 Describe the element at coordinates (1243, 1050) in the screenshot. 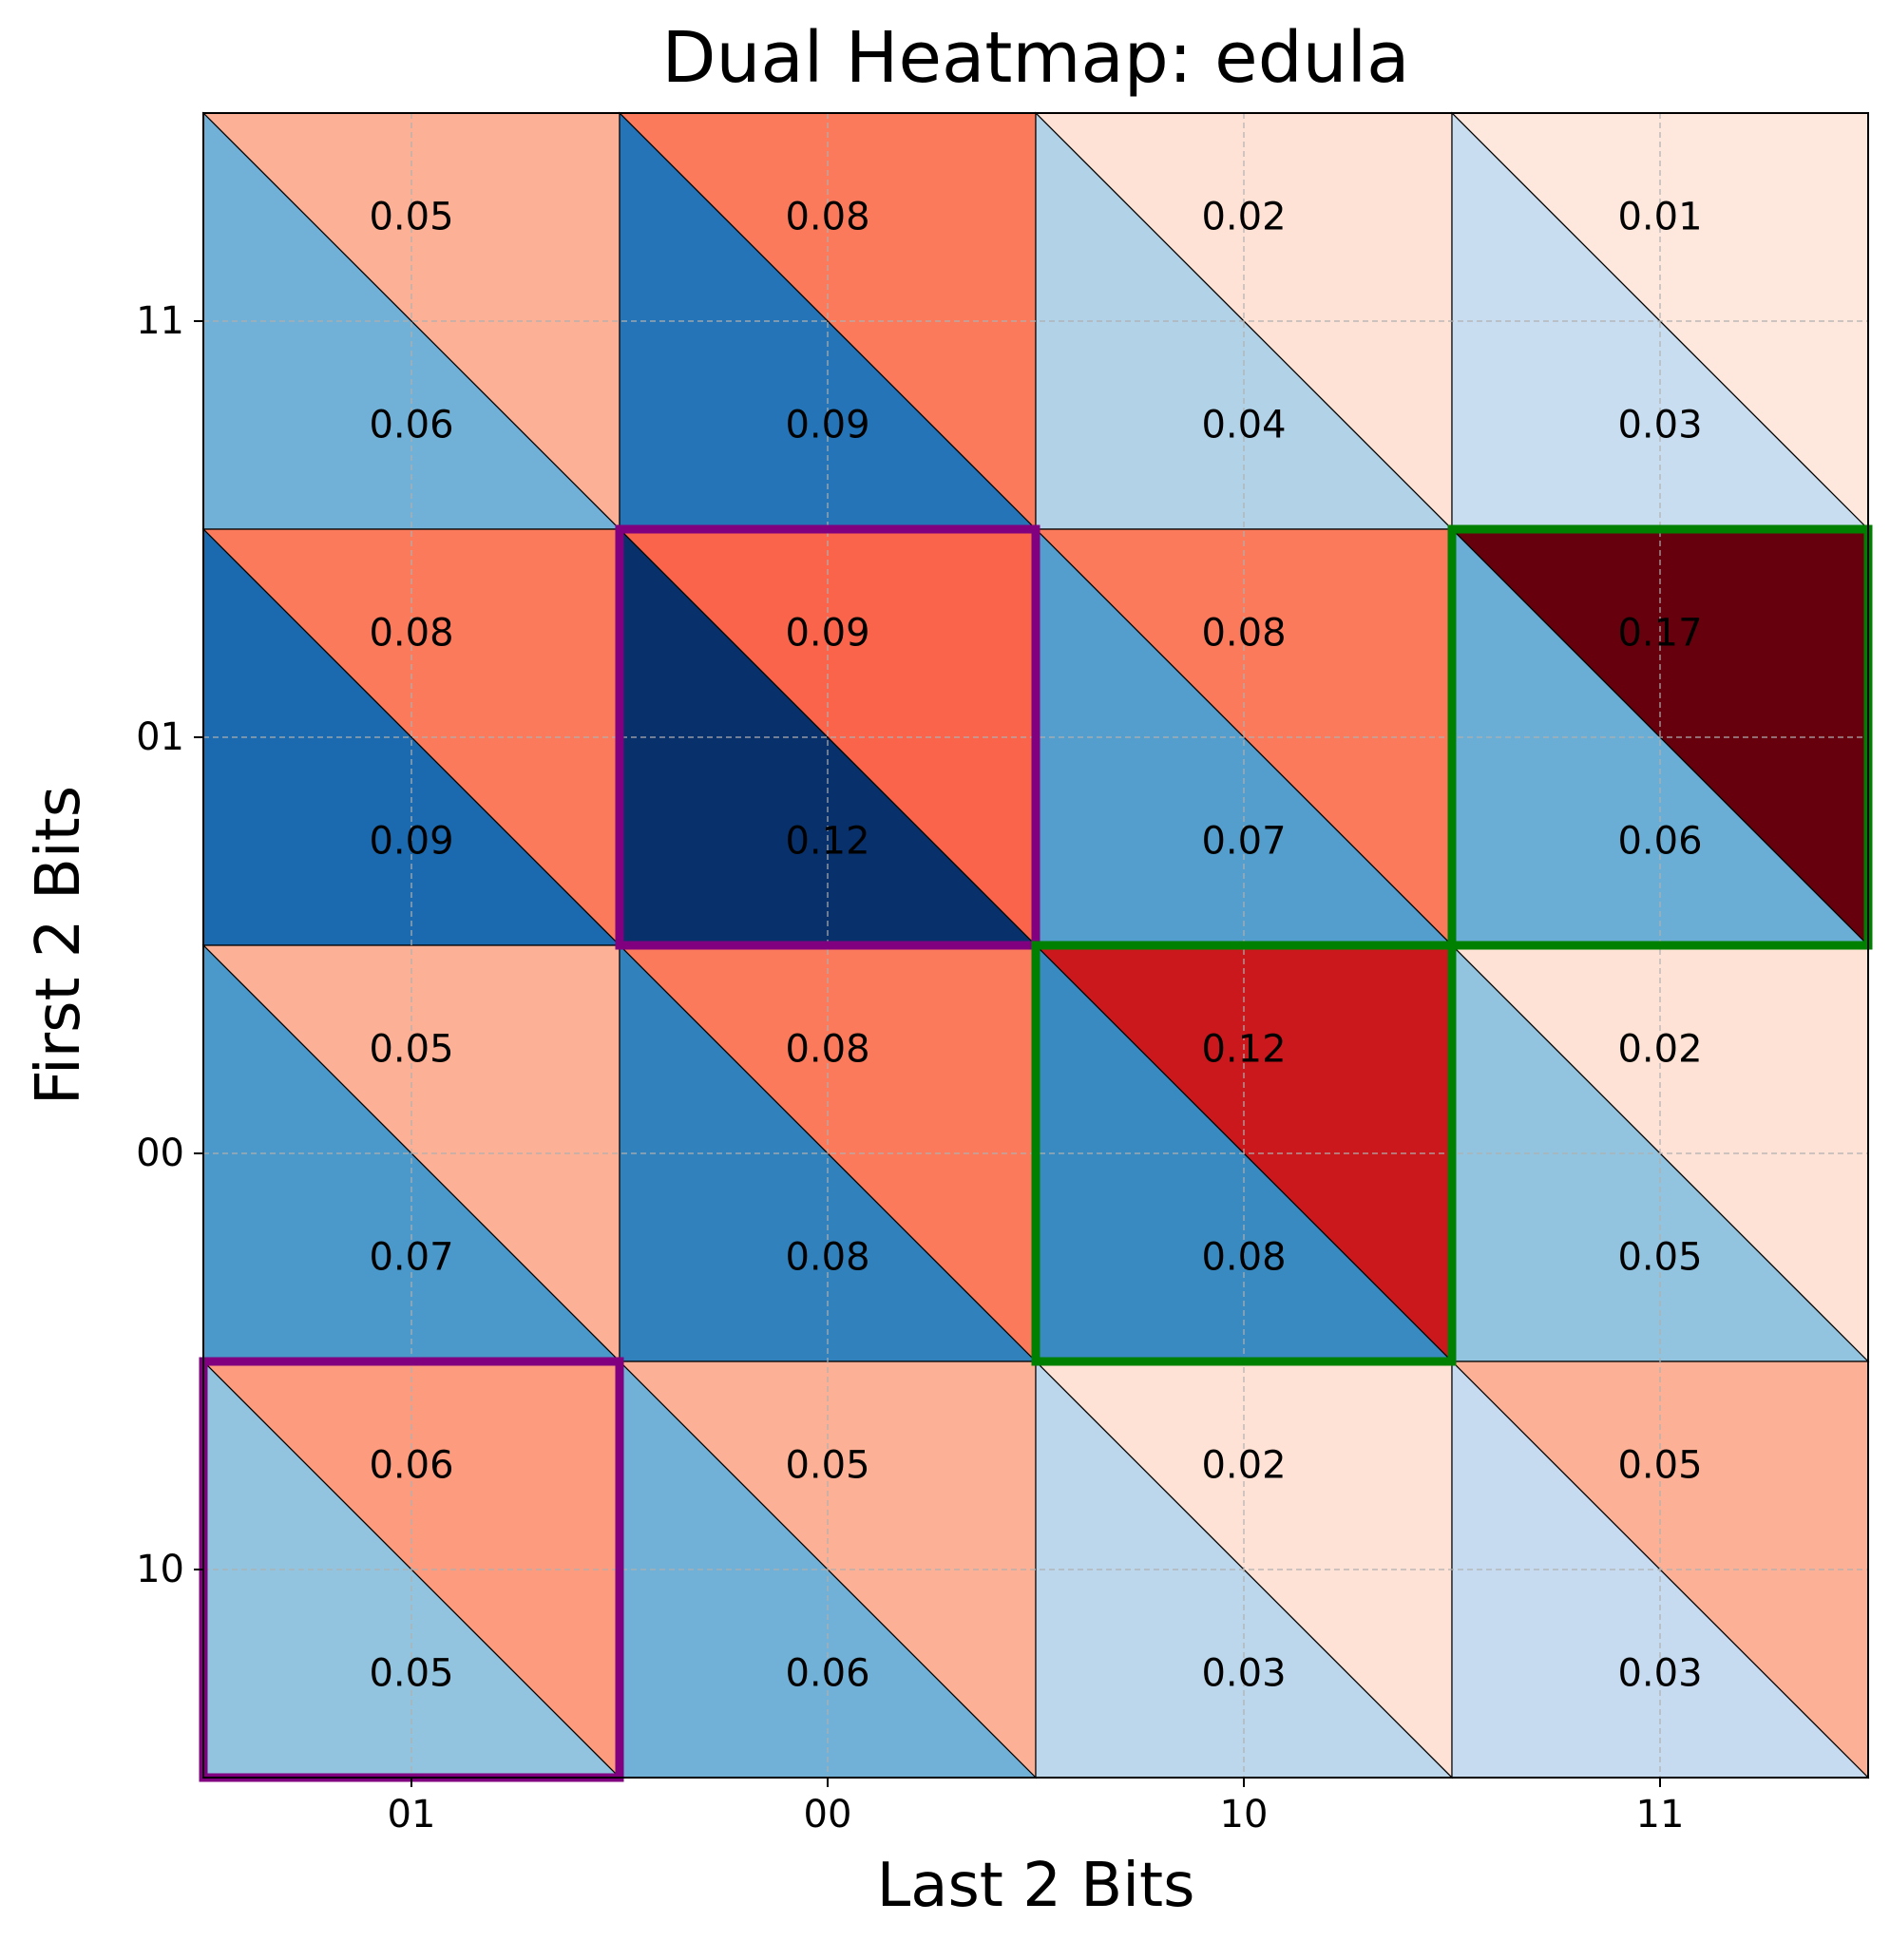

I see `upper-value-label: 0.12` at that location.